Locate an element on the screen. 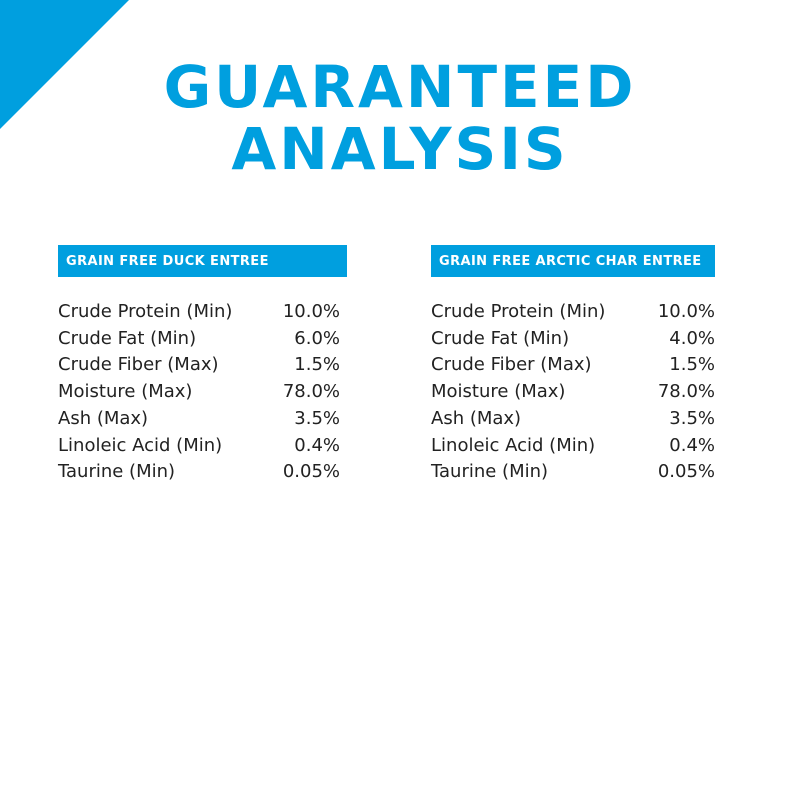 The image size is (800, 800). nutrient-value: 4.0% is located at coordinates (692, 338).